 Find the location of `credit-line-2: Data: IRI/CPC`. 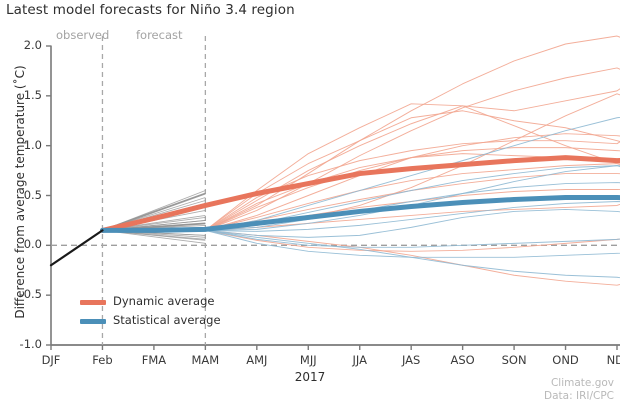

credit-line-2: Data: IRI/CPC is located at coordinates (579, 395).